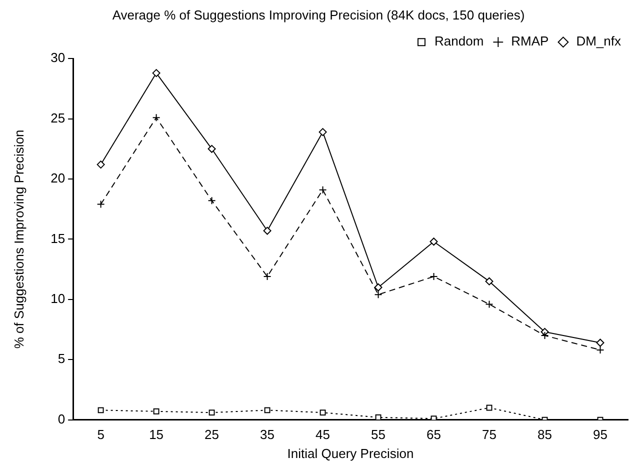 The image size is (641, 470). What do you see at coordinates (18, 239) in the screenshot?
I see `y-axis-title: % of Suggestions Improving Precision` at bounding box center [18, 239].